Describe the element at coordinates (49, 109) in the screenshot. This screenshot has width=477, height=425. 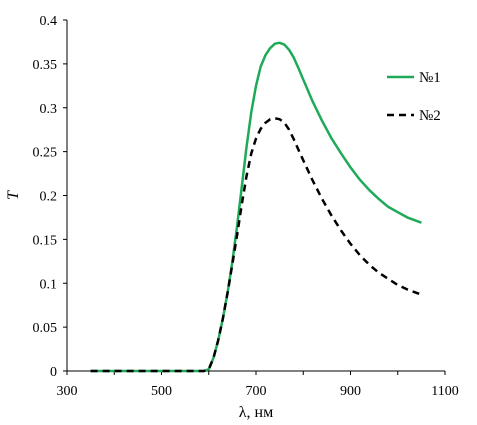
I see `y-tick-label: 0.3` at that location.